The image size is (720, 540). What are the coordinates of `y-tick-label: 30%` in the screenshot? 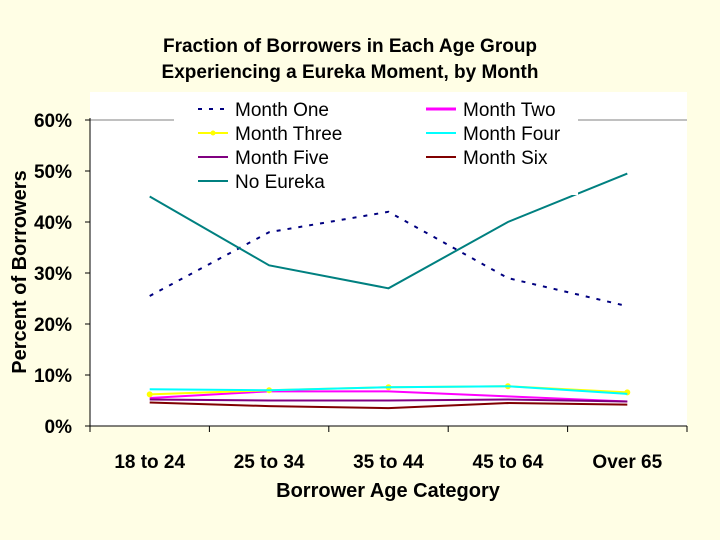 It's located at (53, 274).